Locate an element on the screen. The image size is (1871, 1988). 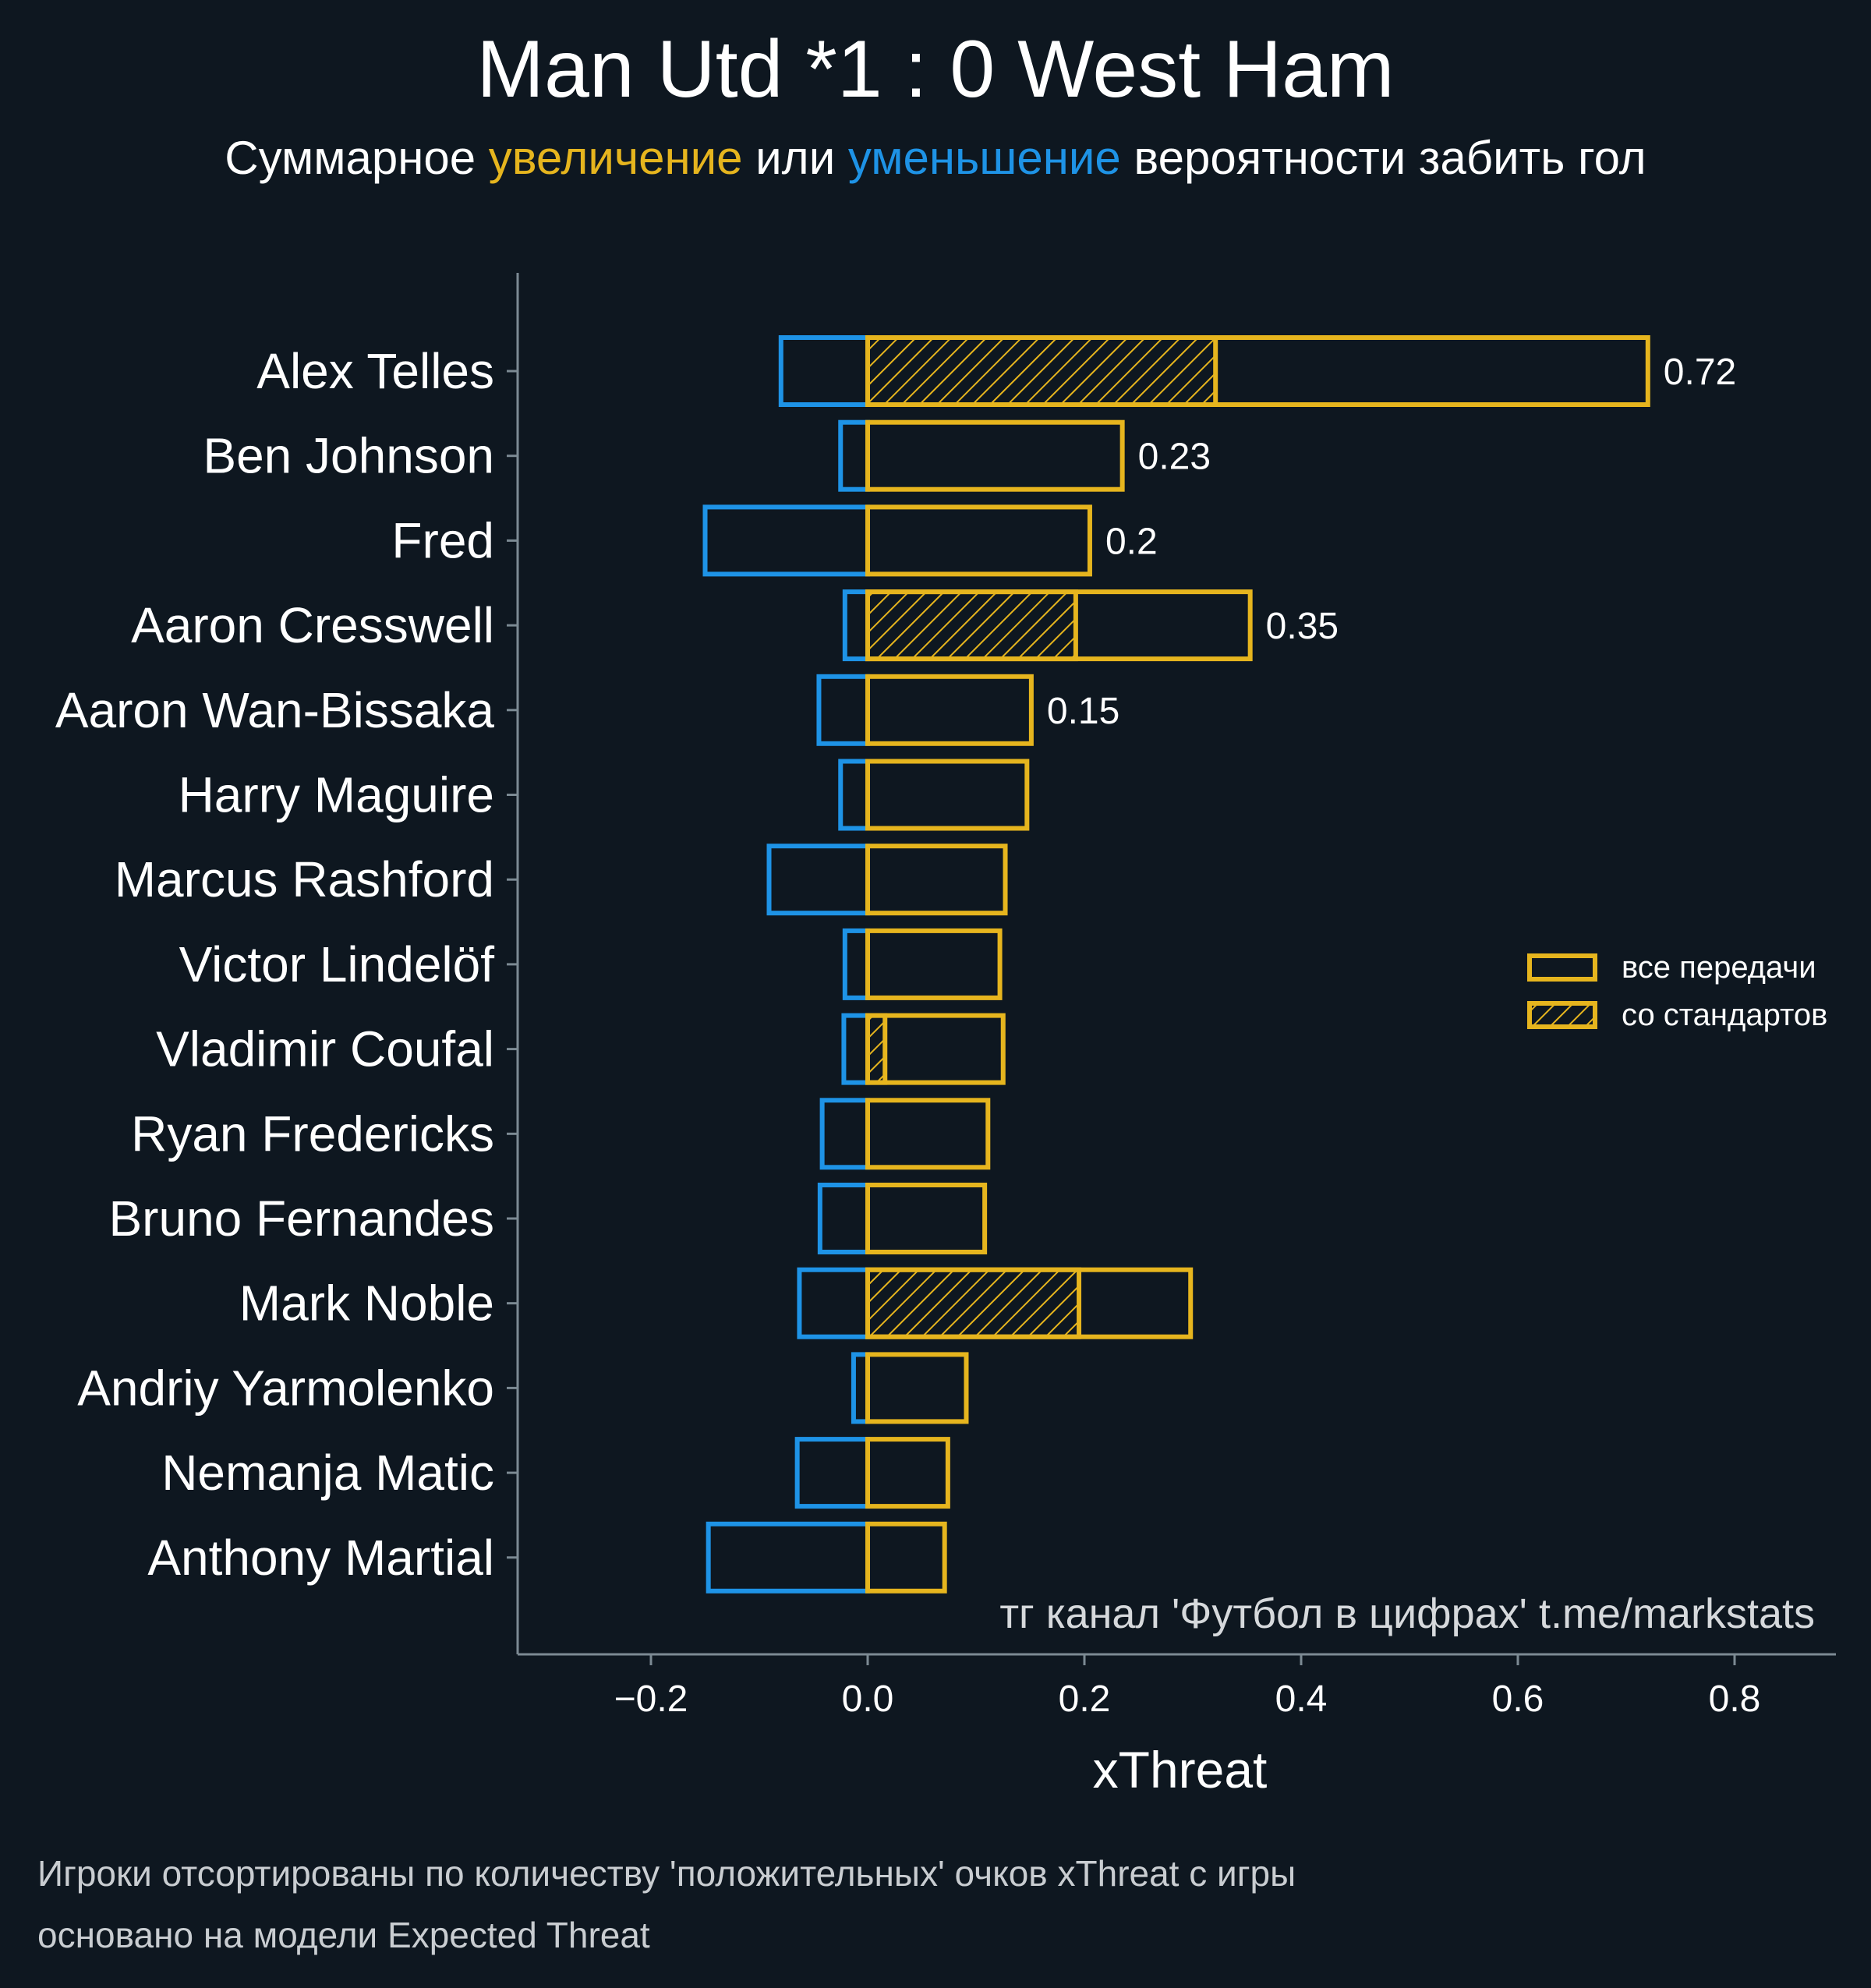
y-tick-label: Harry Maguire is located at coordinates (336, 795).